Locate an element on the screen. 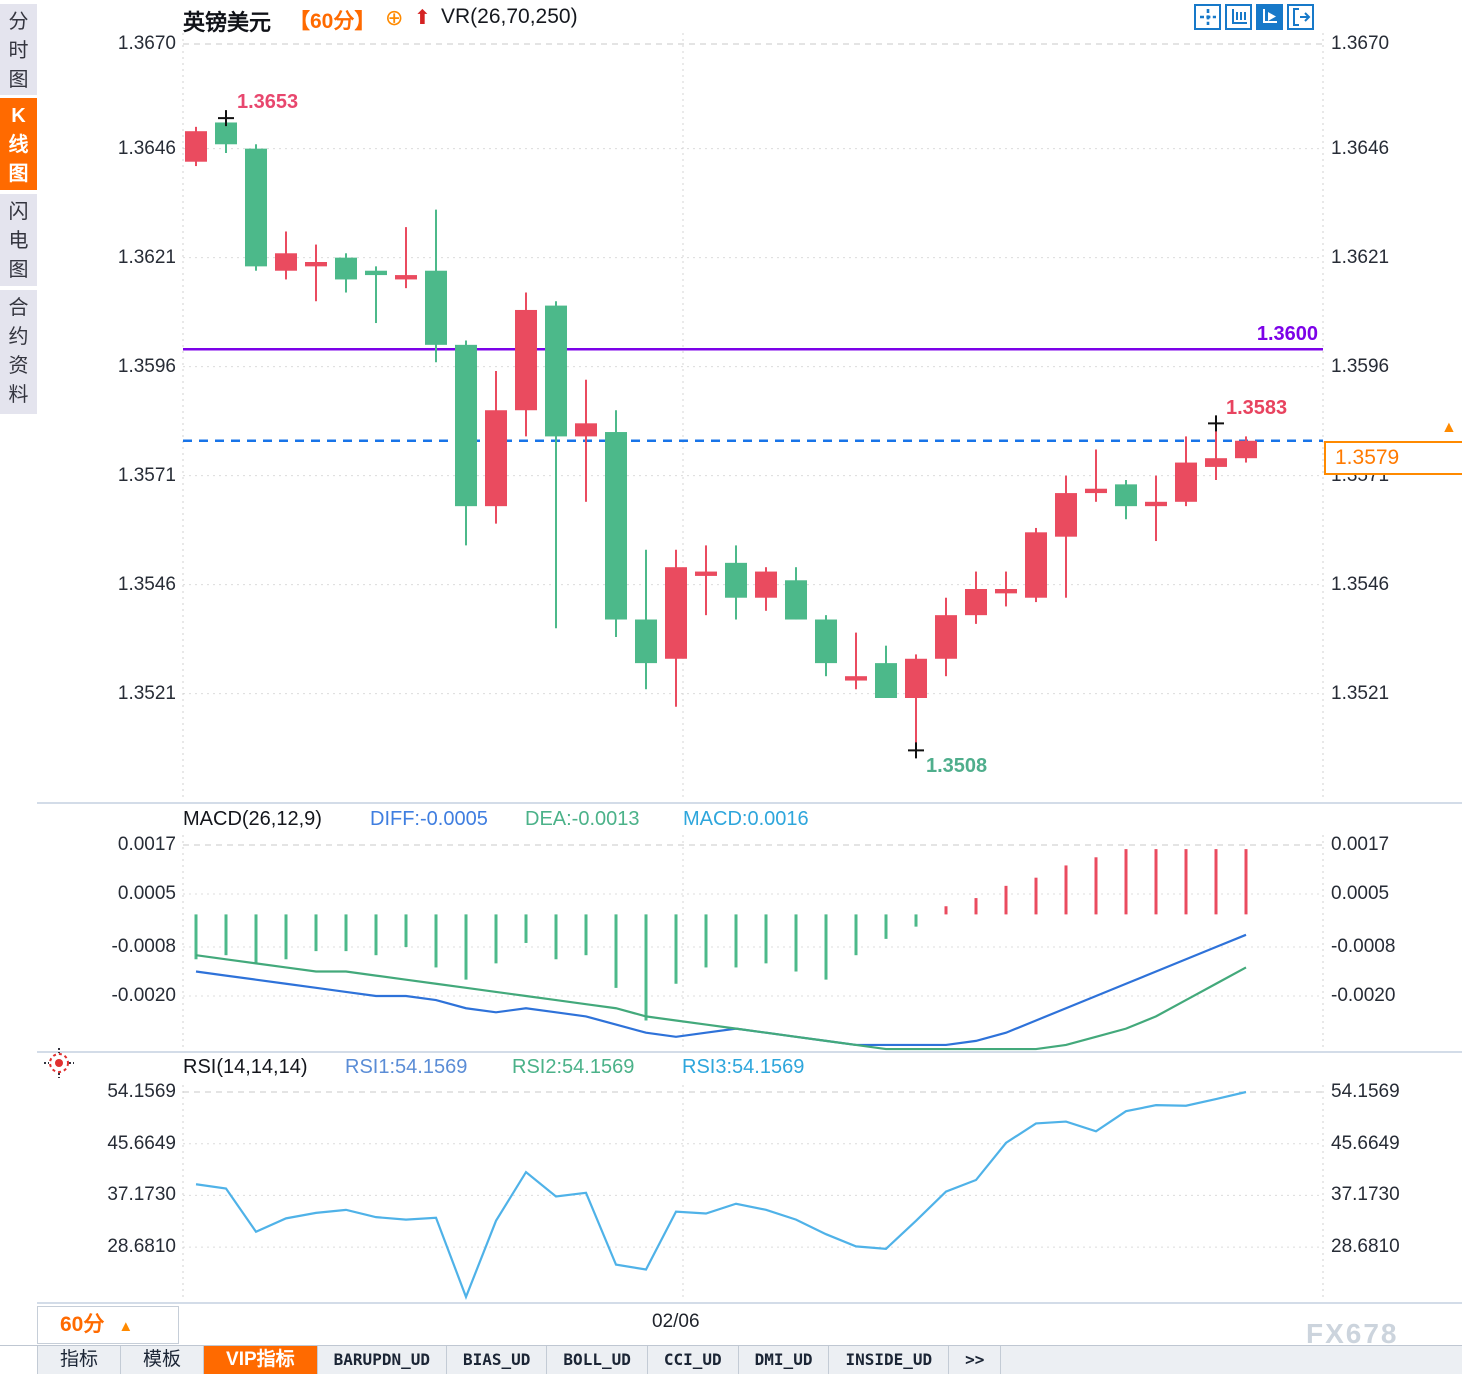 Image resolution: width=1462 pixels, height=1374 pixels. axis-scale-button is located at coordinates (1238, 17).